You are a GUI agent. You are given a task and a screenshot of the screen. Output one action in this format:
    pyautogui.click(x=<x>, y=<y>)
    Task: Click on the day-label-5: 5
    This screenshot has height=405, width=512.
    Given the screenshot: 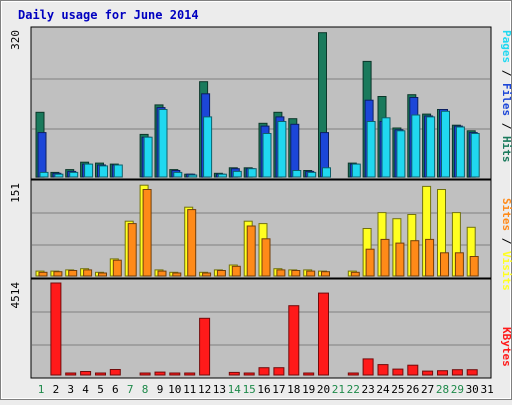 What is the action you would take?
    pyautogui.click(x=100, y=389)
    